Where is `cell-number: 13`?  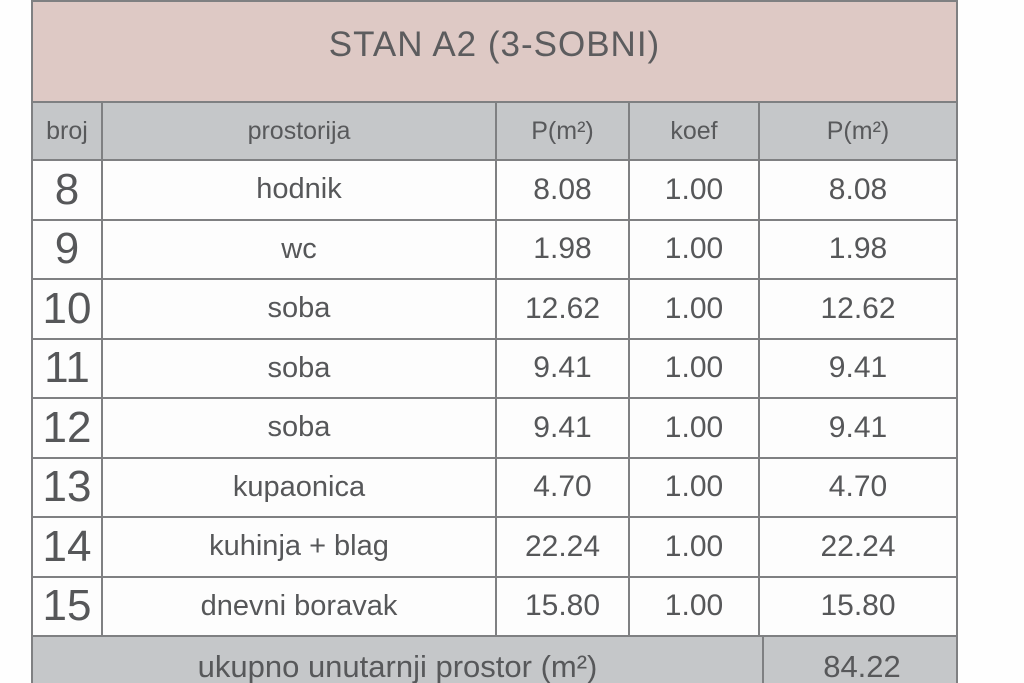
cell-number: 13 is located at coordinates (67, 487).